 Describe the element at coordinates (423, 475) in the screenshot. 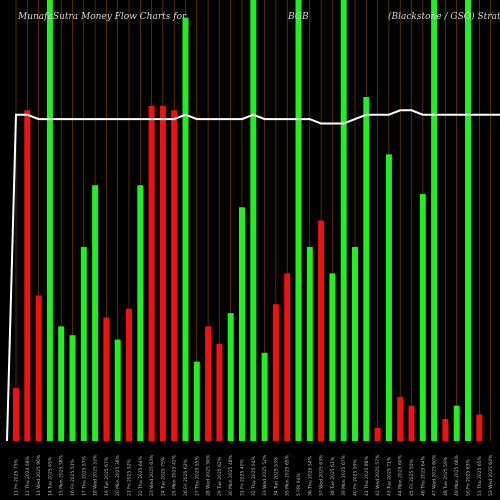

I see `x-tick-label: 46 Thu 2025 64%` at that location.